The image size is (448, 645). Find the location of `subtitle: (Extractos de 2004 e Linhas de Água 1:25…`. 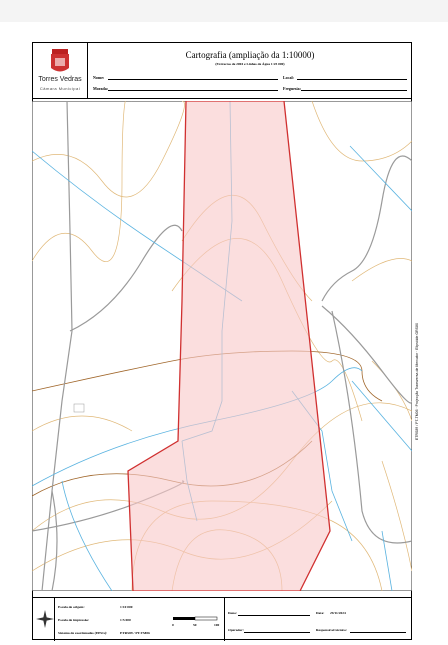

subtitle: (Extractos de 2004 e Linhas de Água 1:25… is located at coordinates (250, 64).